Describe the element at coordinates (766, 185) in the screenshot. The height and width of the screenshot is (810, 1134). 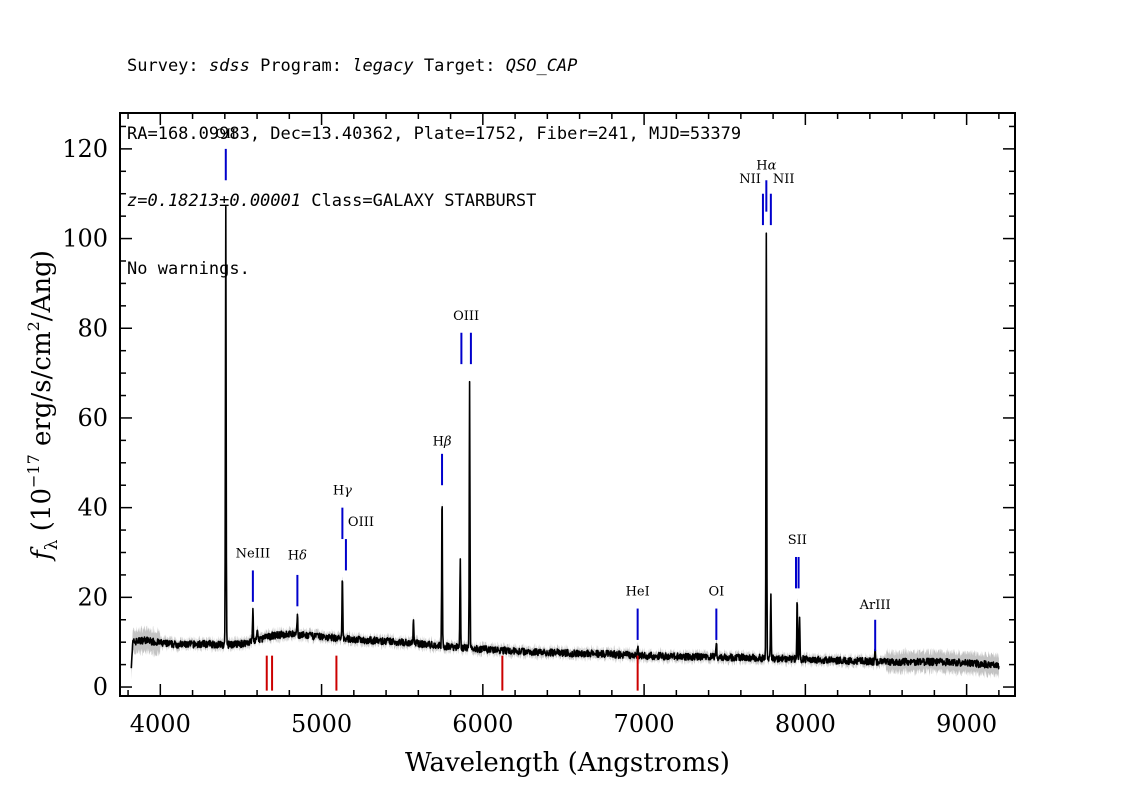
I see `line-marker-hα-9: Hα` at that location.